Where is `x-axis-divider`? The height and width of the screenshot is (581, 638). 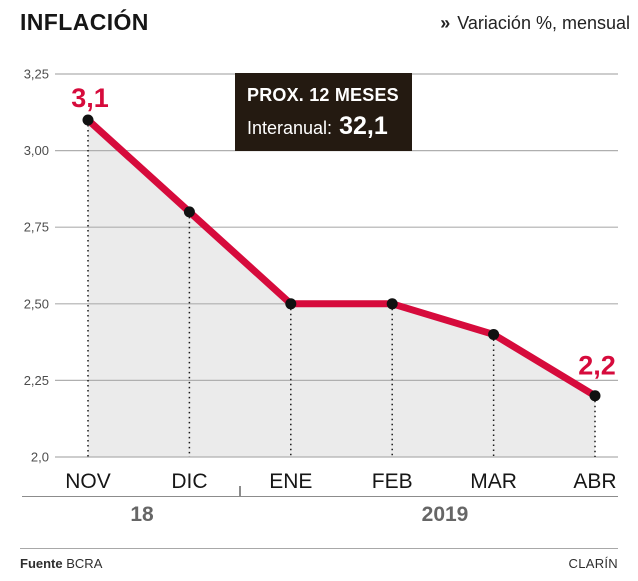 x-axis-divider is located at coordinates (320, 496).